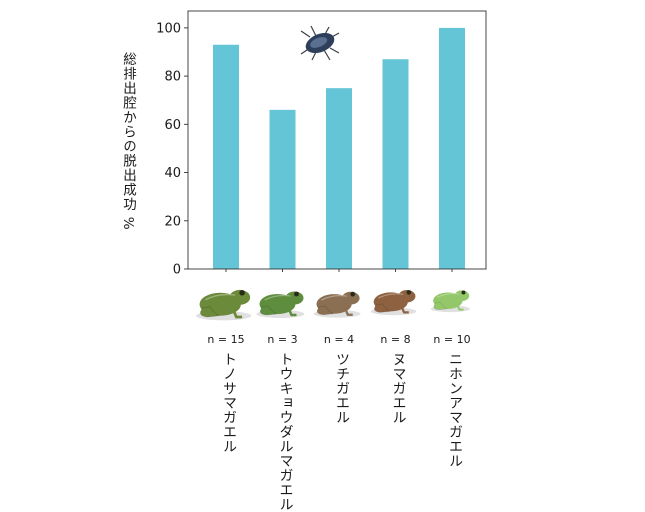 Image resolution: width=645 pixels, height=512 pixels. I want to click on sample-size-label: n = 15, so click(226, 339).